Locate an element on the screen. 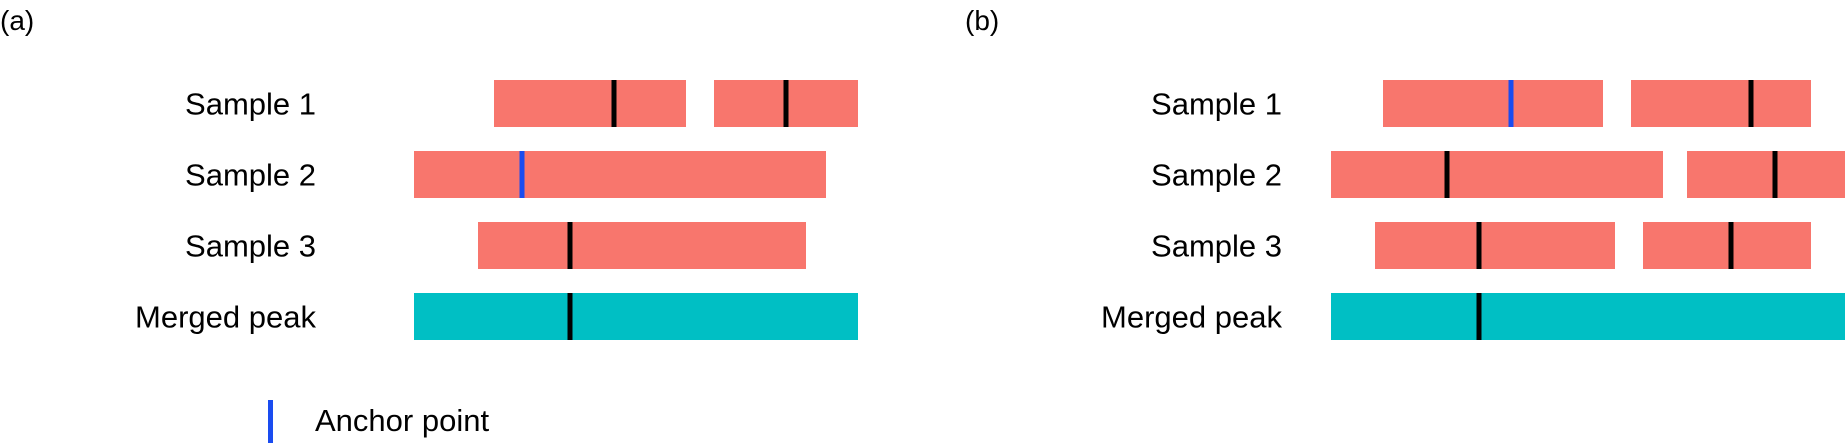 This screenshot has height=444, width=1845. panel-label: (a) is located at coordinates (17, 20).